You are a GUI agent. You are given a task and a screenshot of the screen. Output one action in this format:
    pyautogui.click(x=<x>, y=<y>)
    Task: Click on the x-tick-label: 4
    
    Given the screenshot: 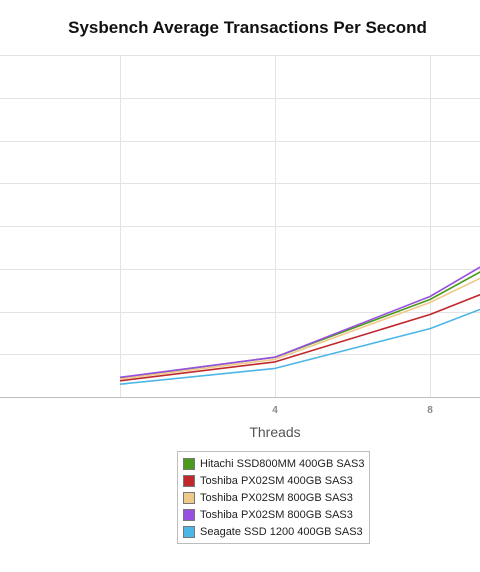 What is the action you would take?
    pyautogui.click(x=275, y=410)
    